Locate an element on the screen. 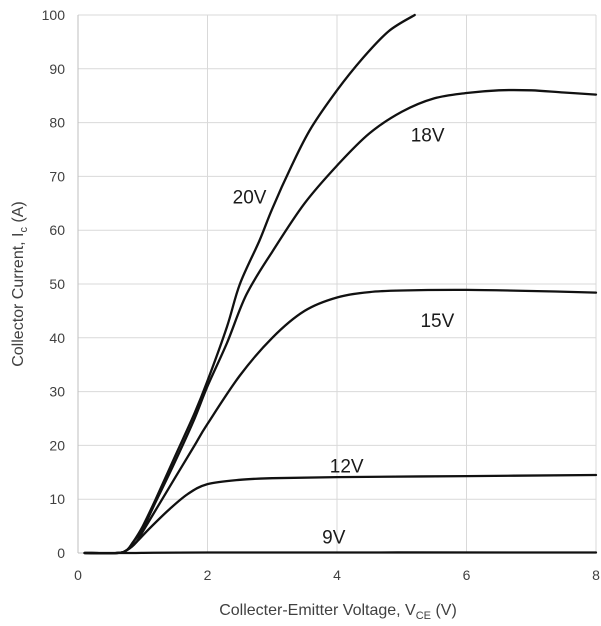 The image size is (601, 626). x-tick-label-0: 0 is located at coordinates (78, 575).